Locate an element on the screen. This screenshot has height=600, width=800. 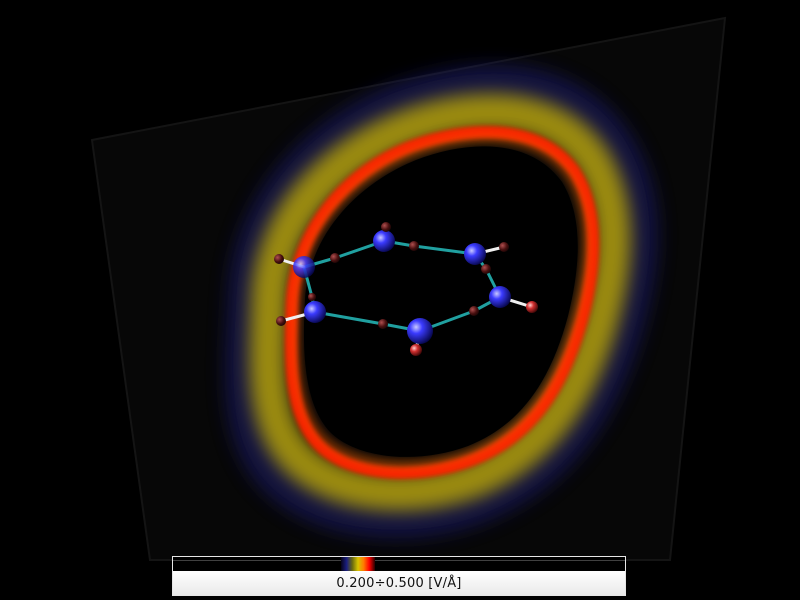
colorbar-label-panel: 0.200÷0.500 [V/Å] is located at coordinates (399, 583).